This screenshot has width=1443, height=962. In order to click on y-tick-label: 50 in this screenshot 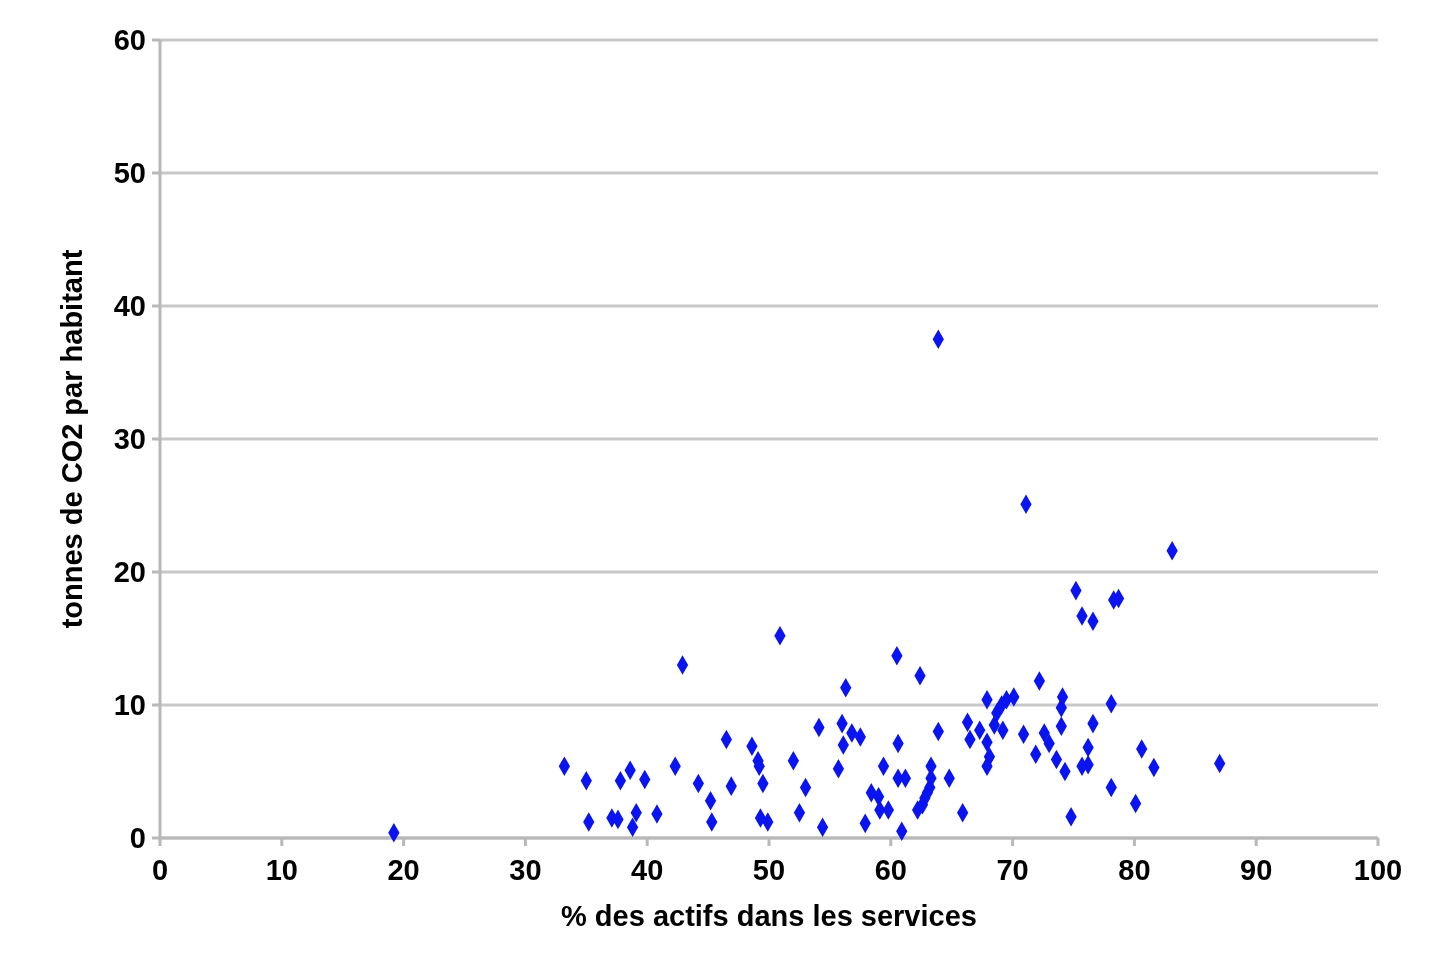, I will do `click(129, 173)`.